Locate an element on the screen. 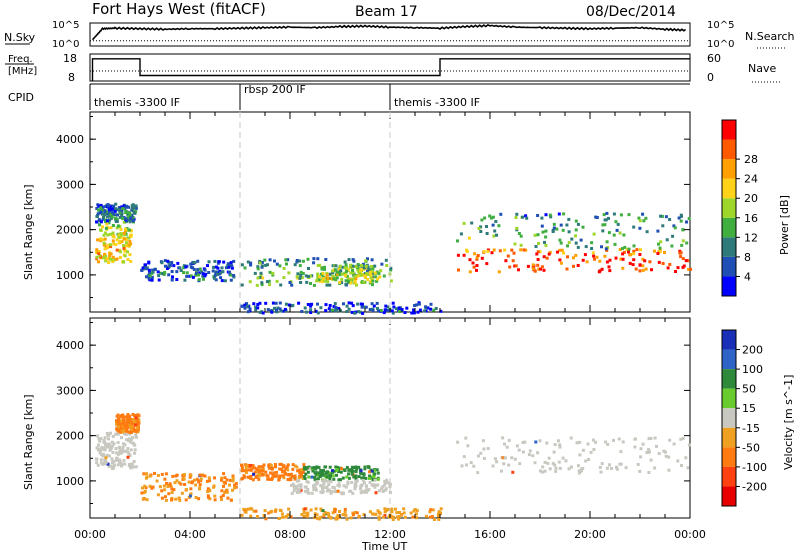  noise-left-tick-bottom: 10^0 is located at coordinates (65, 44).